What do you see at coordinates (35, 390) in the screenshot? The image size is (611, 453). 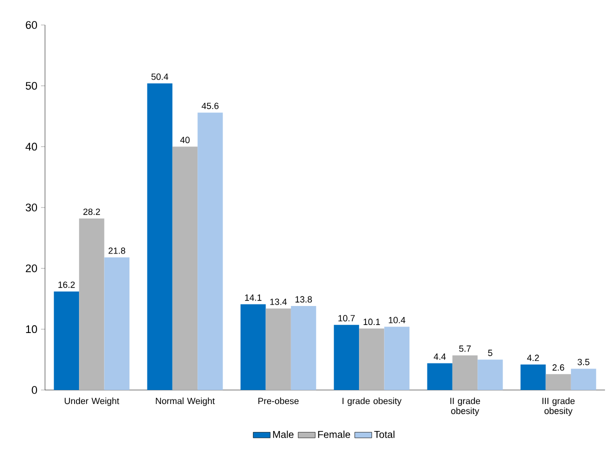 I see `y-tick-label: 0` at bounding box center [35, 390].